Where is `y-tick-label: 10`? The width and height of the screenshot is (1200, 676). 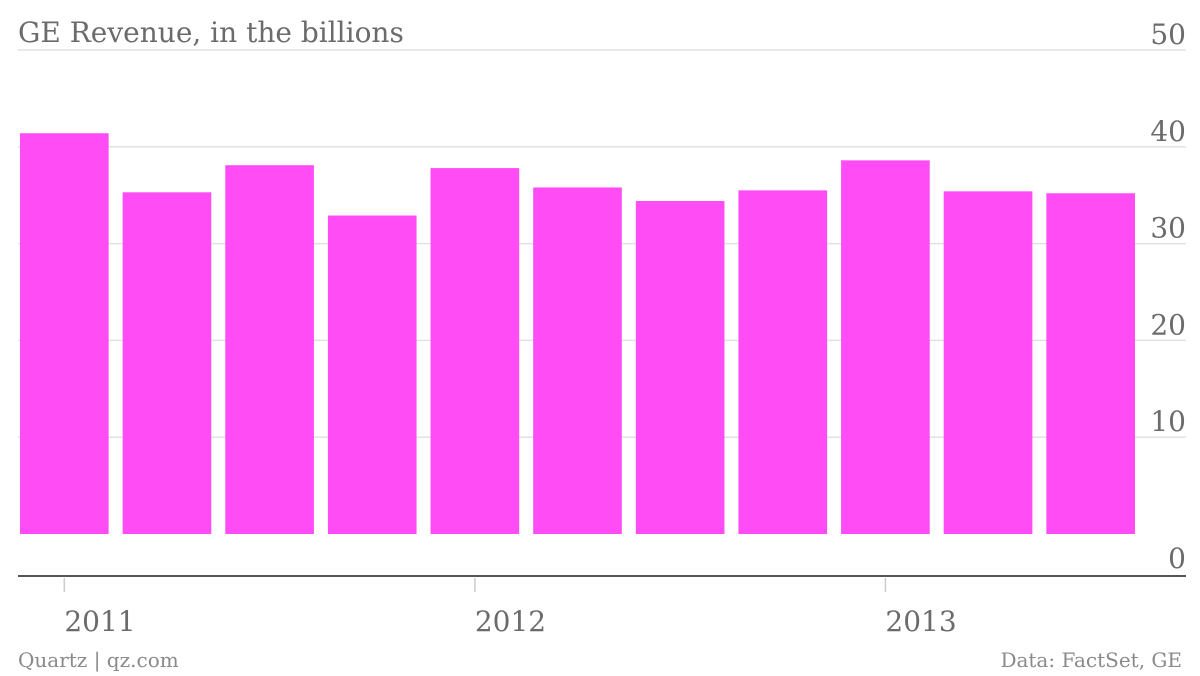 y-tick-label: 10 is located at coordinates (1168, 421).